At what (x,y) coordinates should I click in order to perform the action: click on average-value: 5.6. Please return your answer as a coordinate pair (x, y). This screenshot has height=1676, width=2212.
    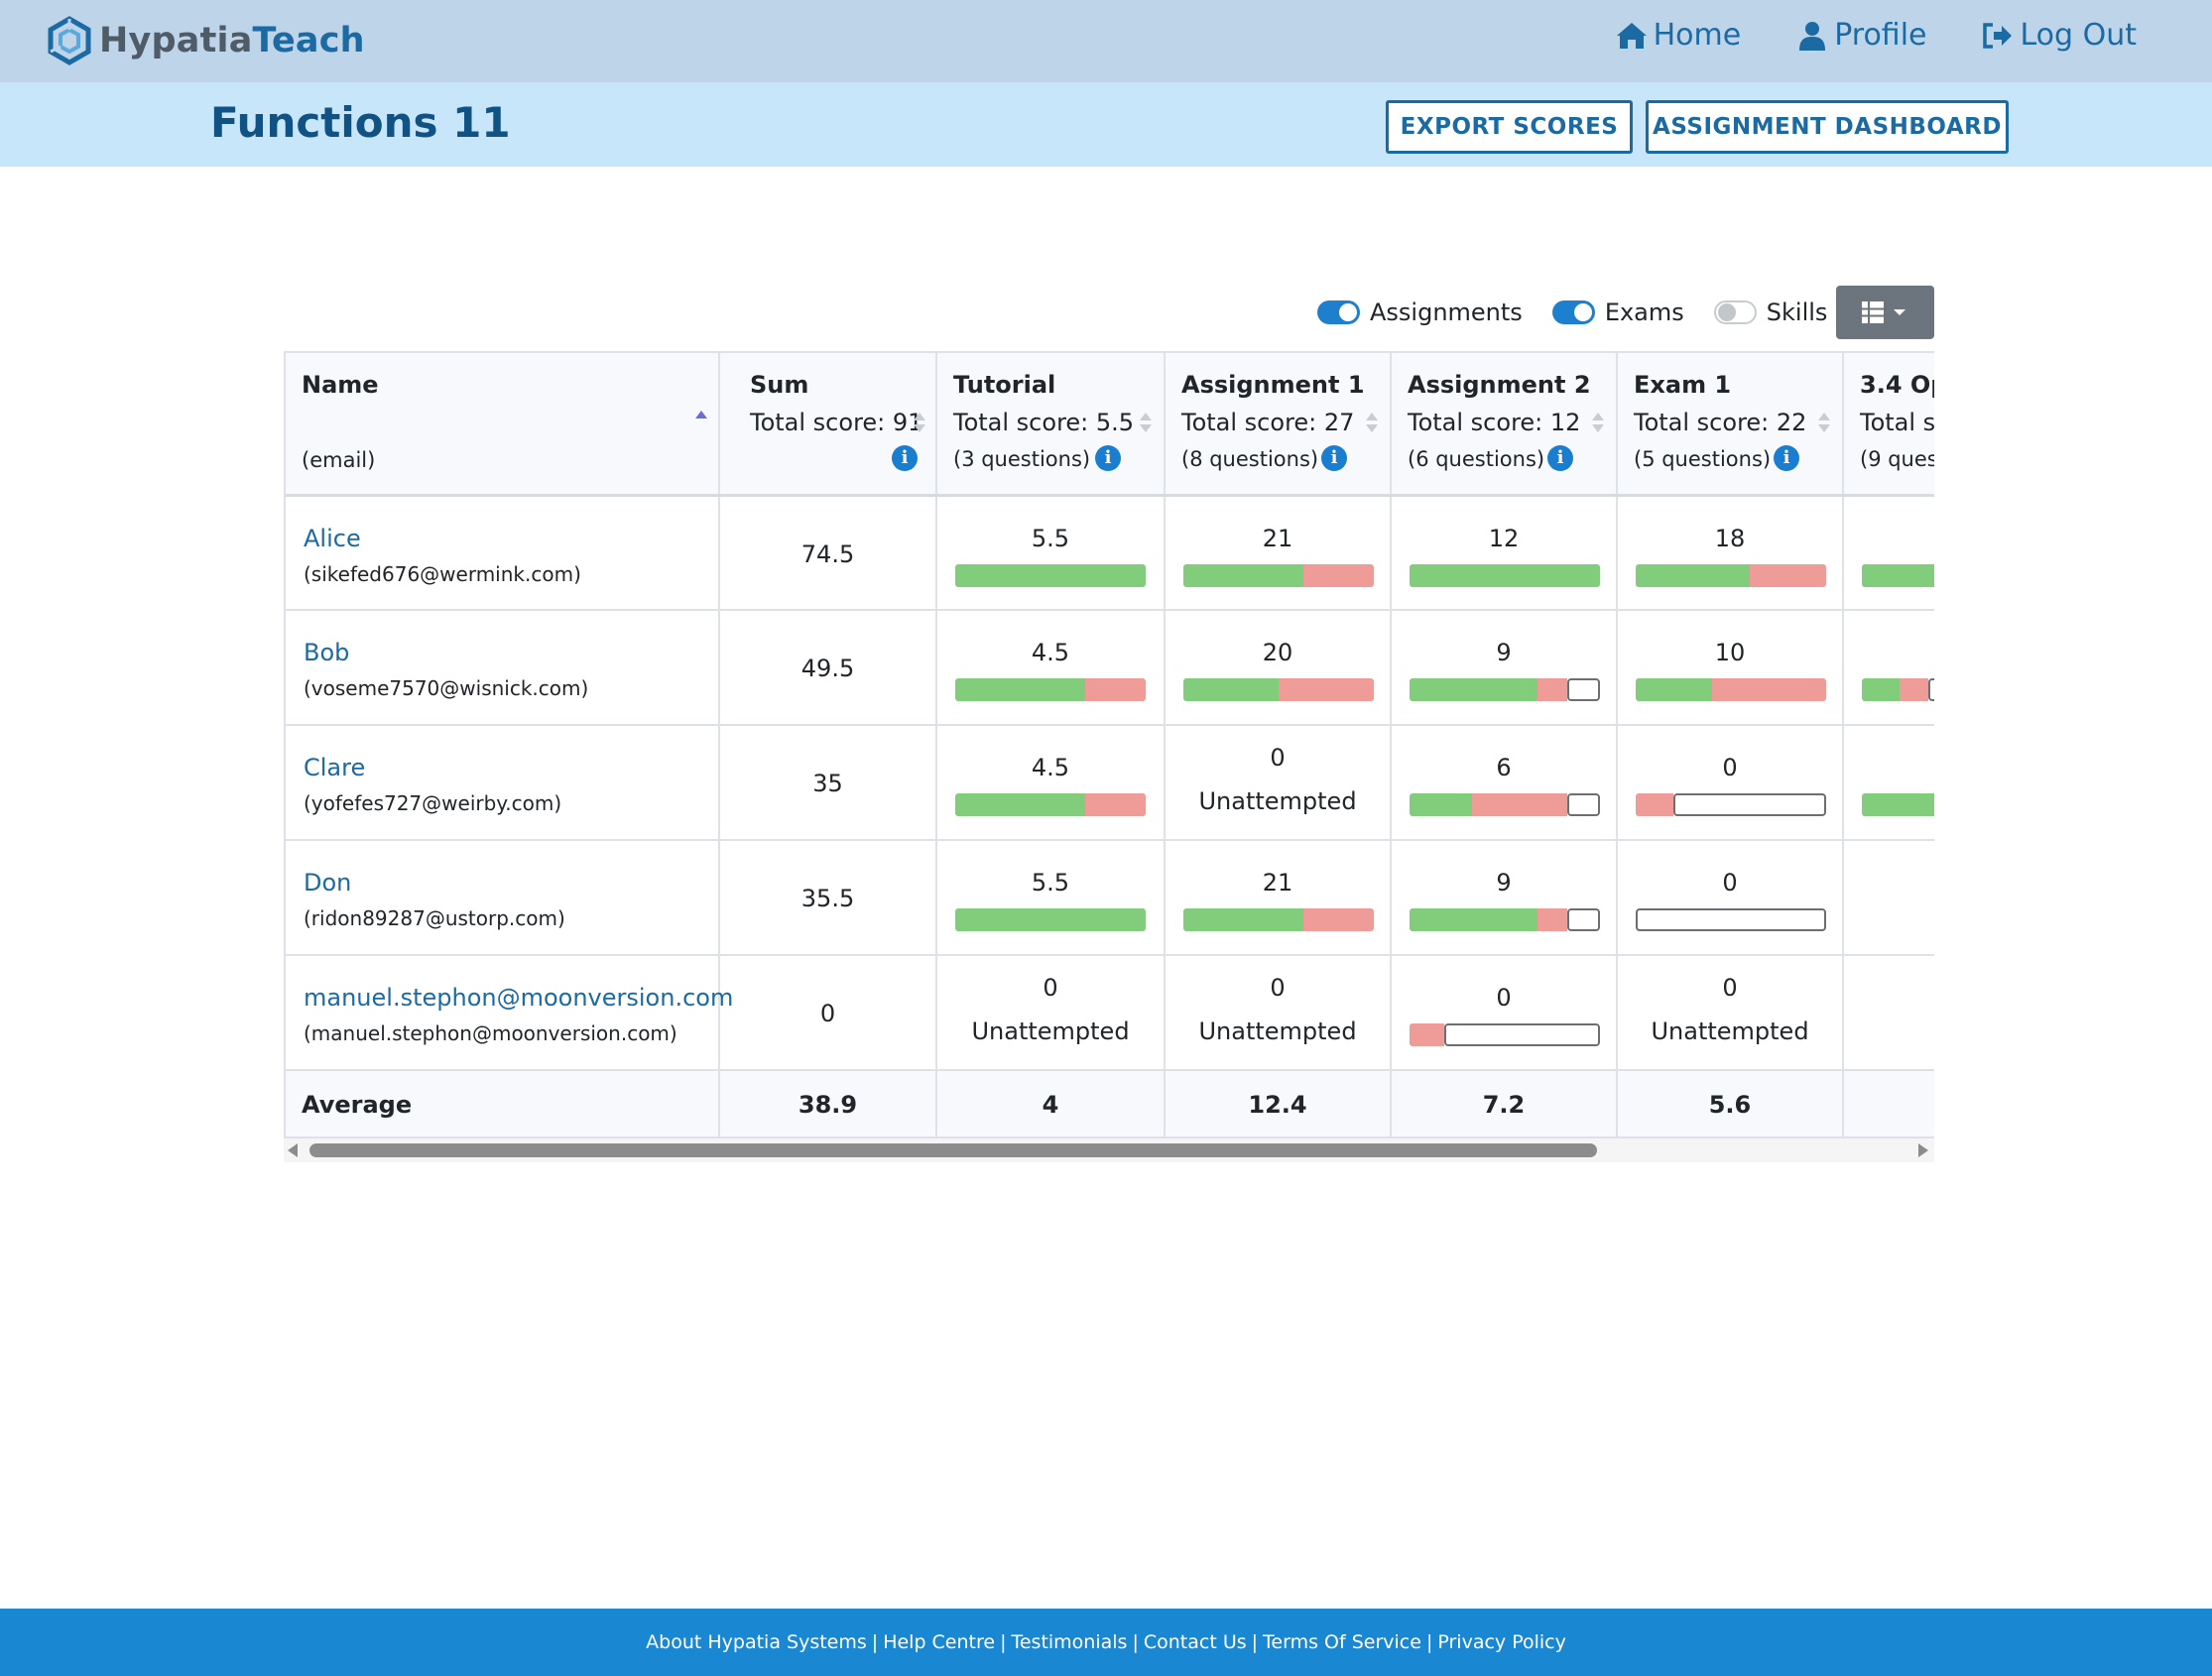
    Looking at the image, I should click on (1730, 1105).